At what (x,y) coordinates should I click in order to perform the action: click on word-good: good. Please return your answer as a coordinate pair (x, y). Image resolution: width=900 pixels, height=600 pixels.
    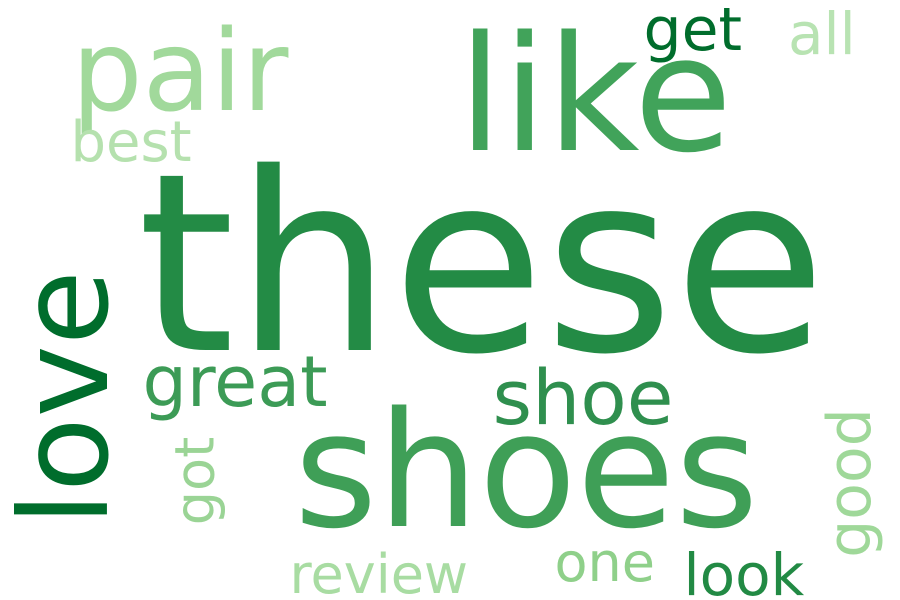
    Looking at the image, I should click on (849, 483).